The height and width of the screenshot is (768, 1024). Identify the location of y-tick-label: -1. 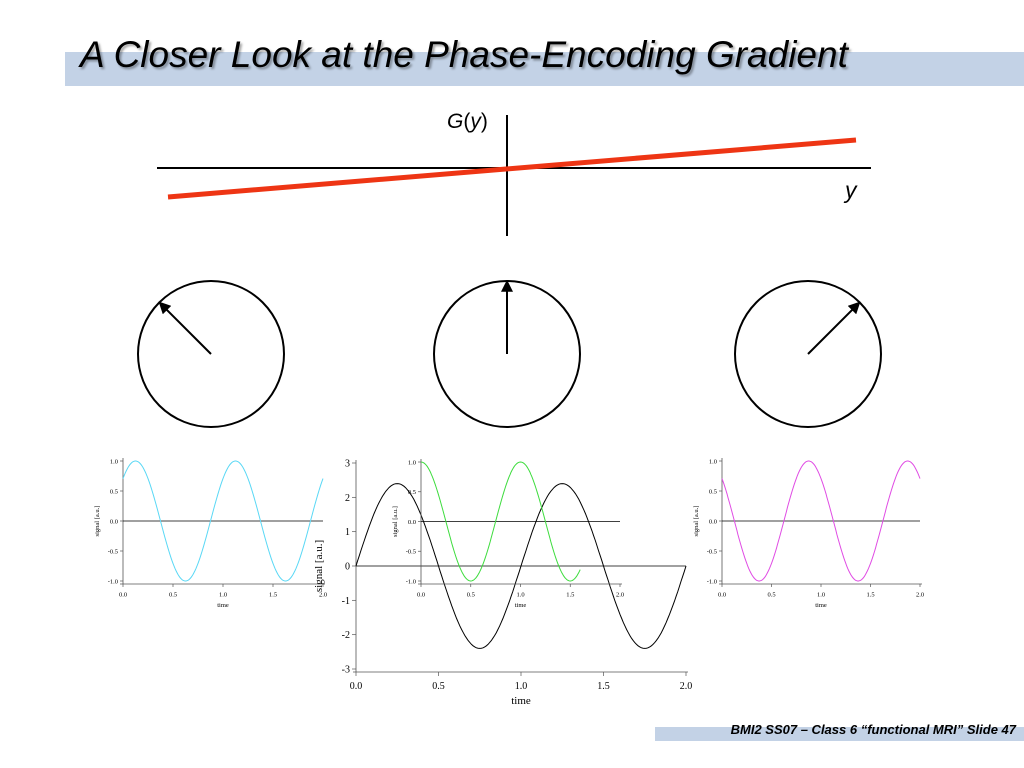
(346, 601).